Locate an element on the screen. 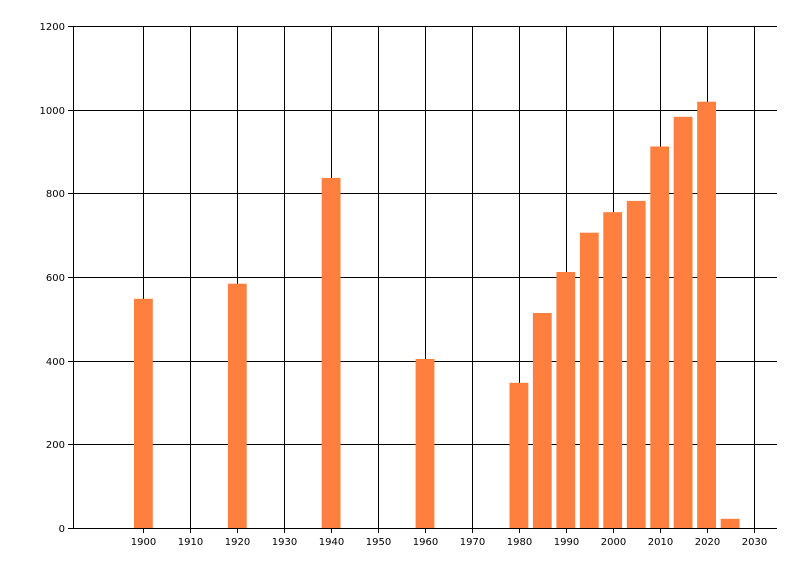 The height and width of the screenshot is (576, 800). y-tick-label: 600 is located at coordinates (55, 278).